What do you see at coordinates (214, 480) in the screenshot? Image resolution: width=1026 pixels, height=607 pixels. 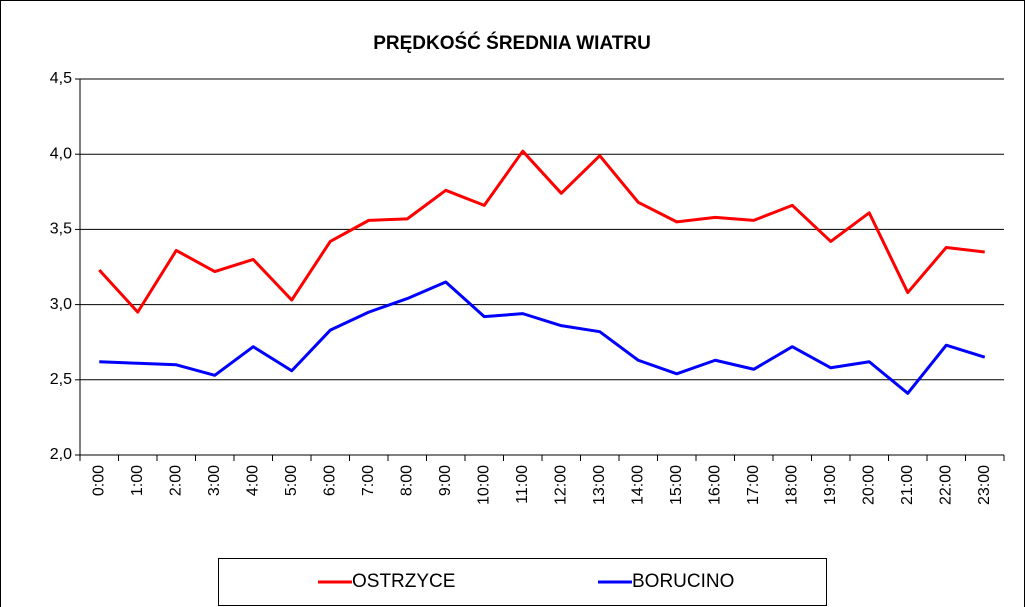 I see `x-tick-label: 3:00` at bounding box center [214, 480].